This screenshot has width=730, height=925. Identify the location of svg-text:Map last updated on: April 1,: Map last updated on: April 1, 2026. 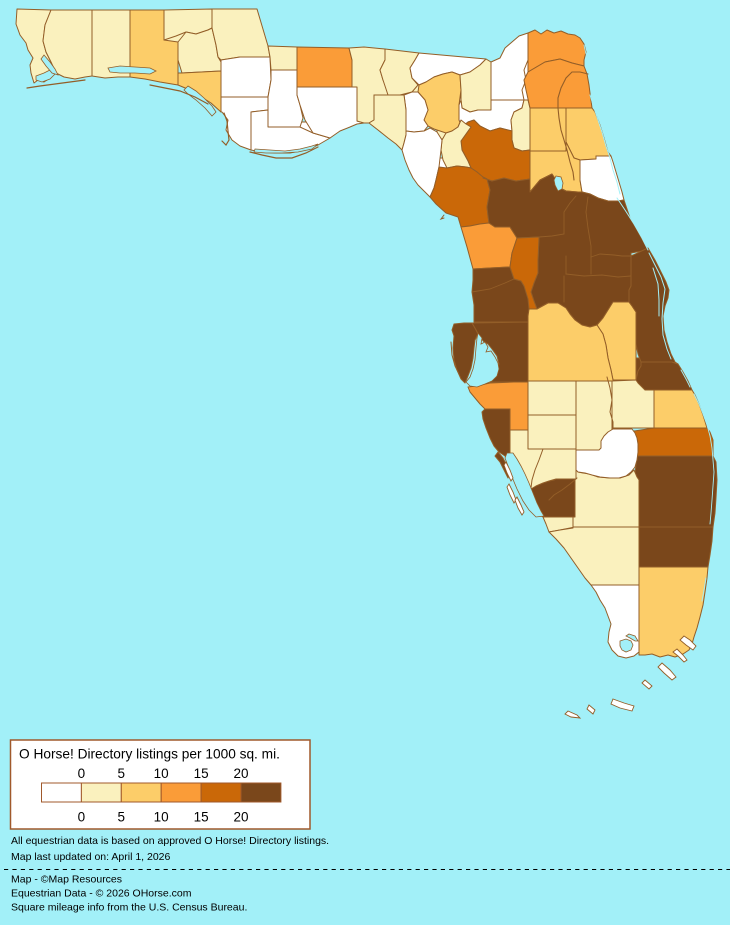
(91, 857).